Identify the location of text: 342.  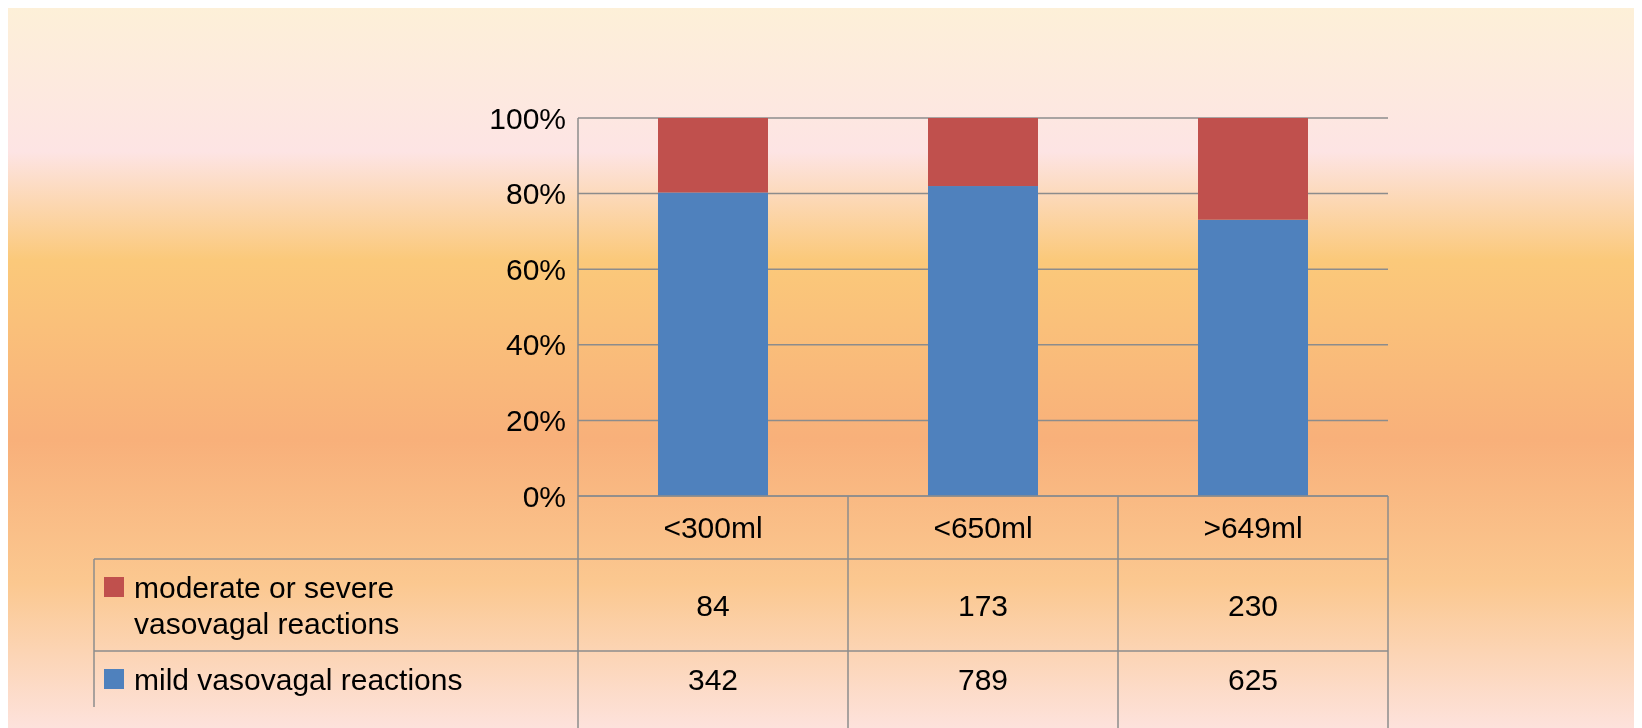
(713, 679).